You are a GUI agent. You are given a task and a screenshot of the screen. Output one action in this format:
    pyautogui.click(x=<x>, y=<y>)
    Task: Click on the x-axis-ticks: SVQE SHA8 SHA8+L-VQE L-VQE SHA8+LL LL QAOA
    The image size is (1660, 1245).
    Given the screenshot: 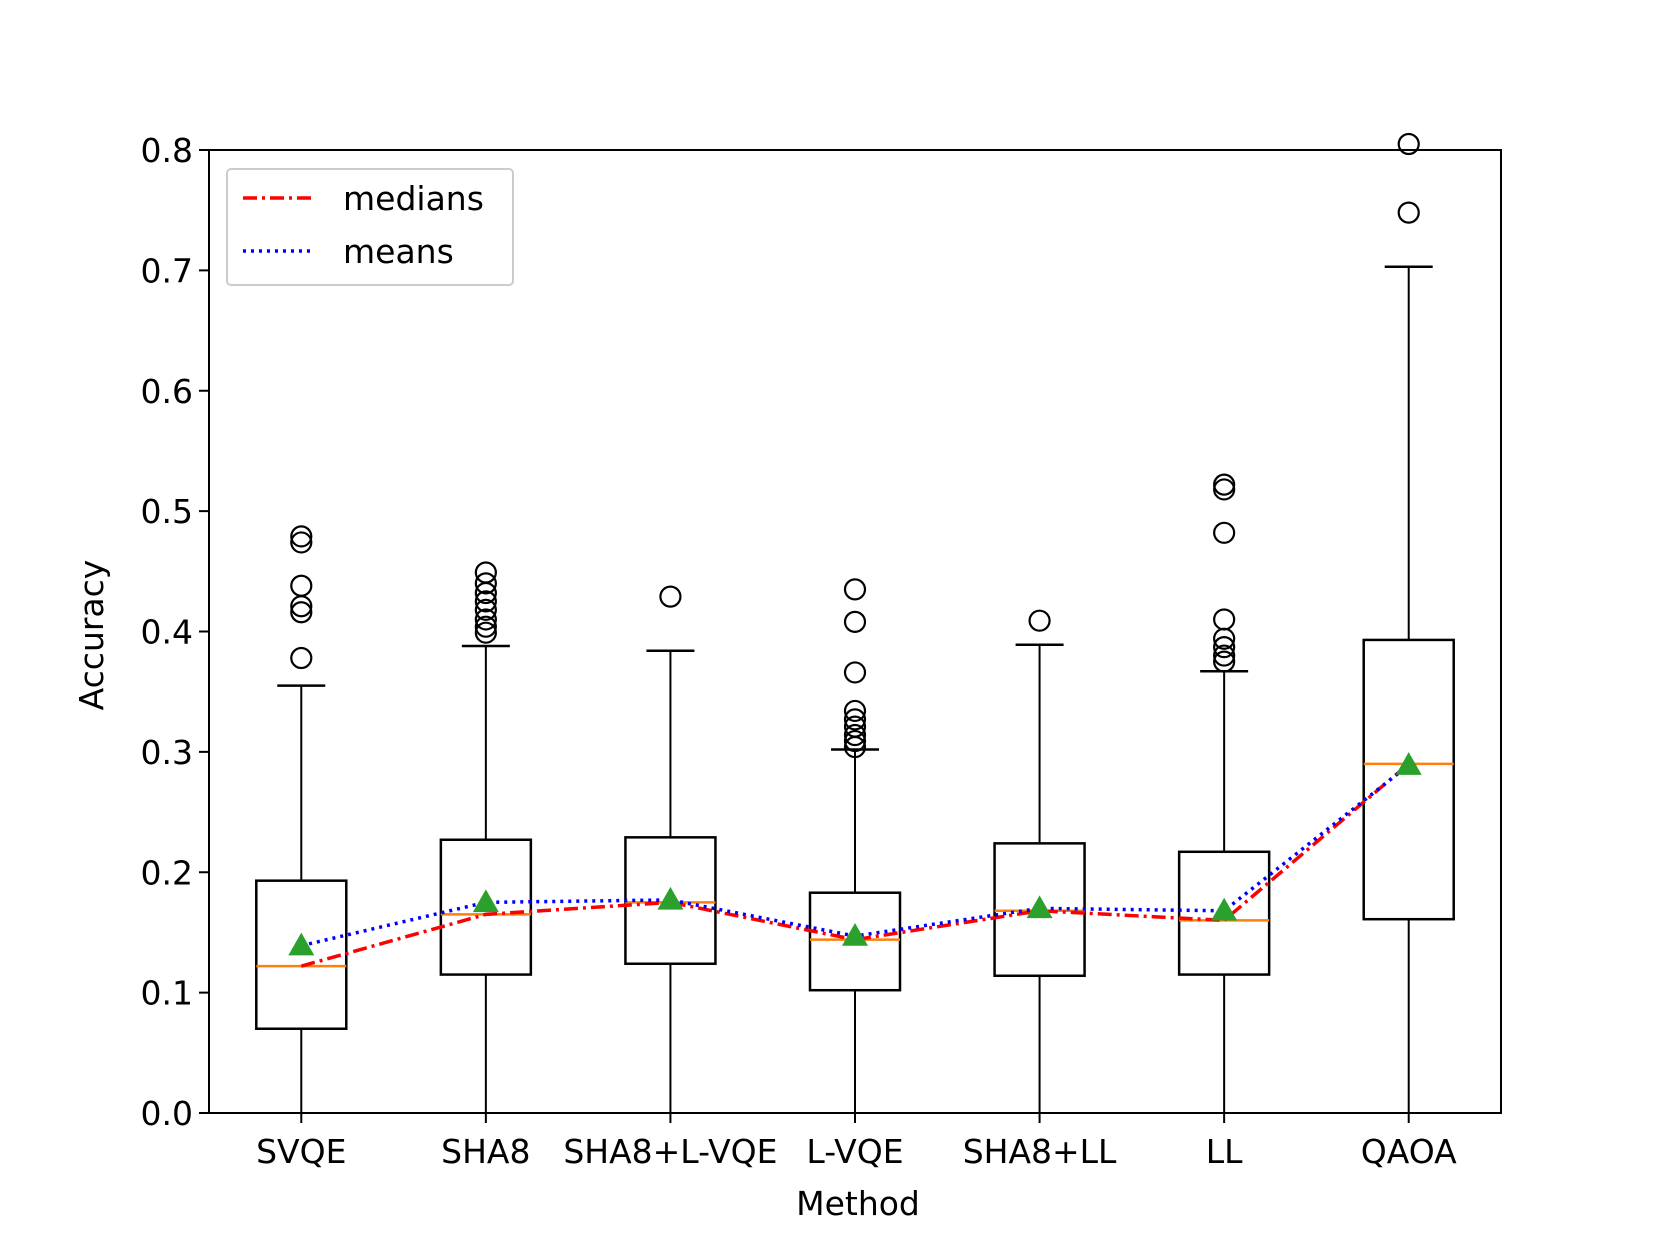 What is the action you would take?
    pyautogui.click(x=856, y=1142)
    